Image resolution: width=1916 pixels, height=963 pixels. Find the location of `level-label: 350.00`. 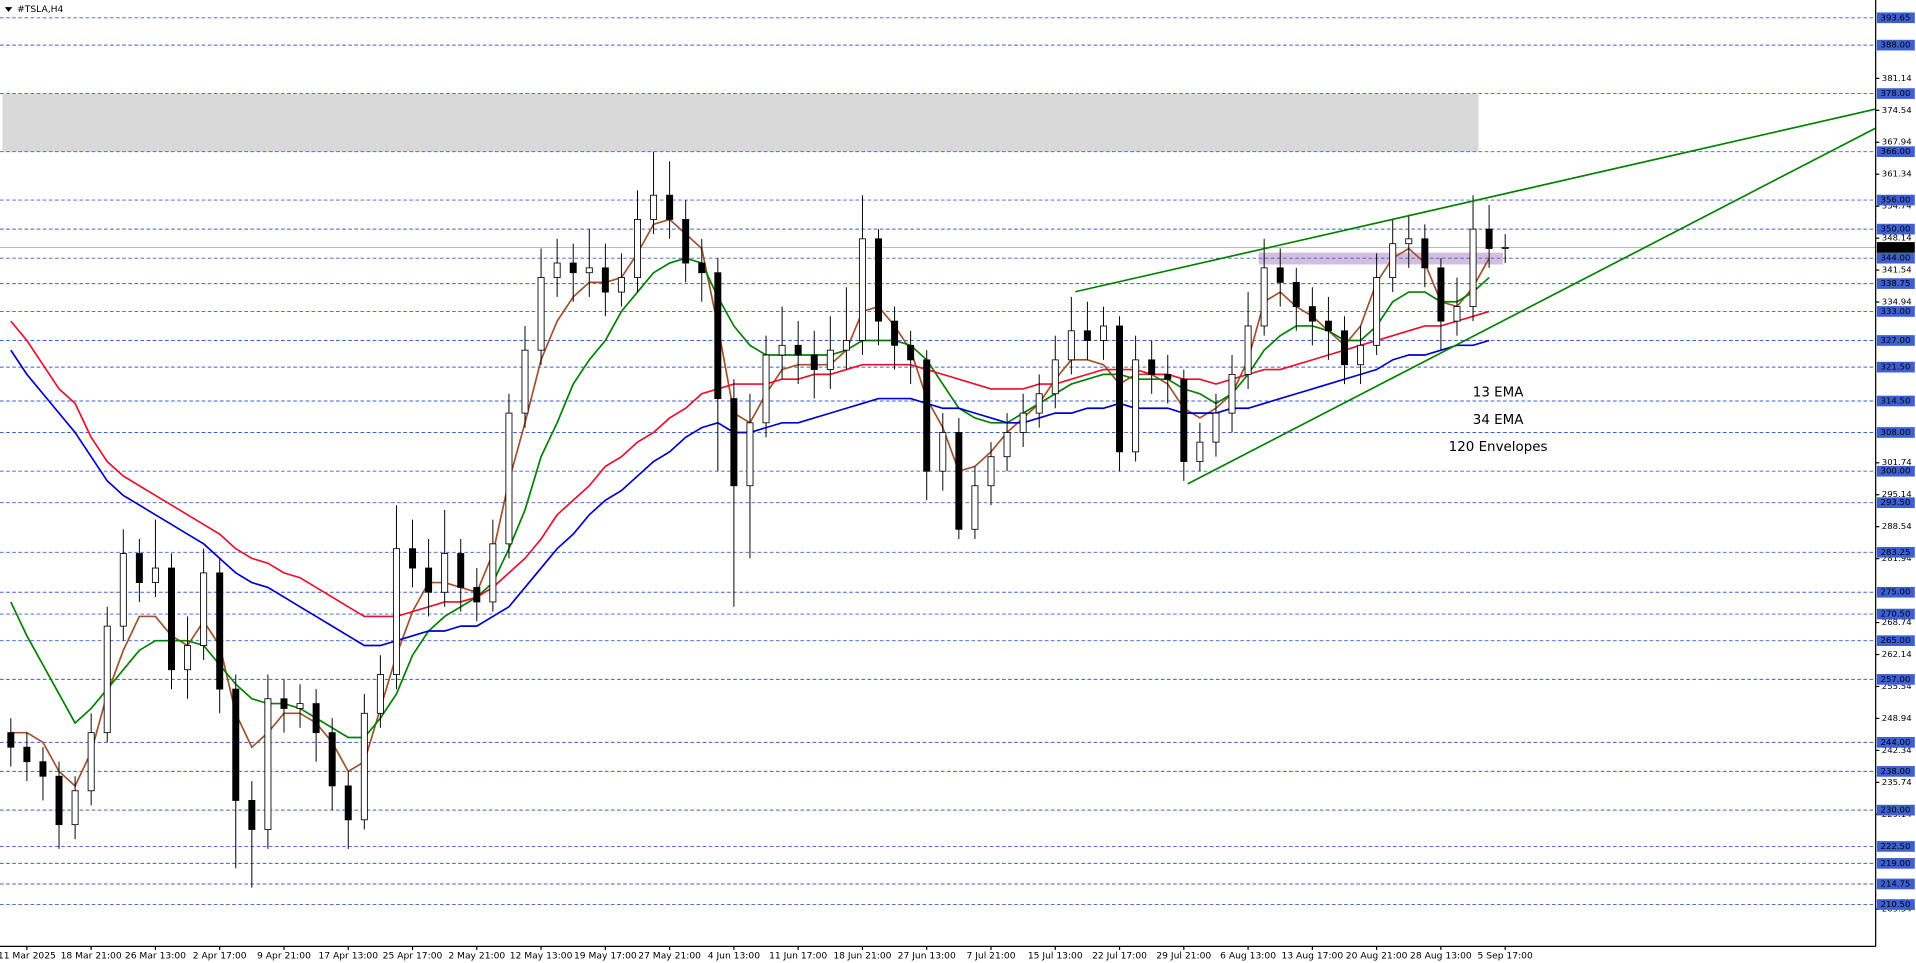

level-label: 350.00 is located at coordinates (1896, 229).